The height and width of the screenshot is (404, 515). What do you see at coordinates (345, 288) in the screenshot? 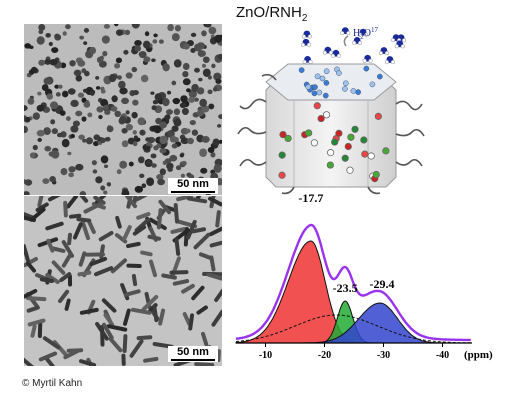
I see `peak-label: -23.5` at bounding box center [345, 288].